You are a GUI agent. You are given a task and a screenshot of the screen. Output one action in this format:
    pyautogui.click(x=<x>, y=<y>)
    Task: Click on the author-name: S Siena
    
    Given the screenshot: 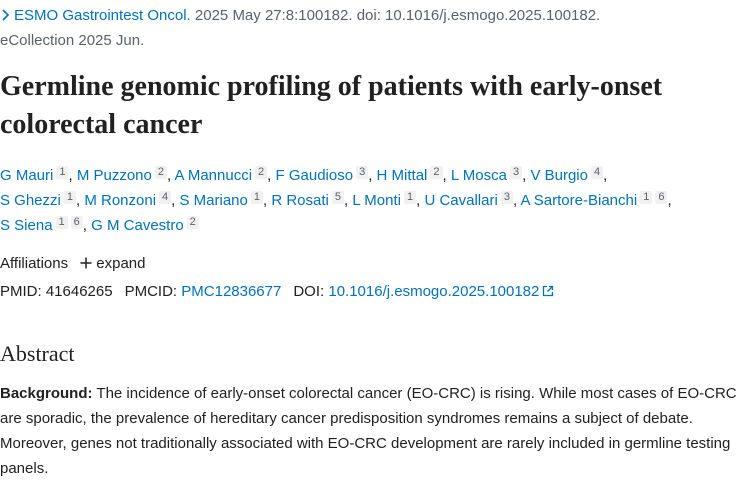 What is the action you would take?
    pyautogui.click(x=26, y=225)
    